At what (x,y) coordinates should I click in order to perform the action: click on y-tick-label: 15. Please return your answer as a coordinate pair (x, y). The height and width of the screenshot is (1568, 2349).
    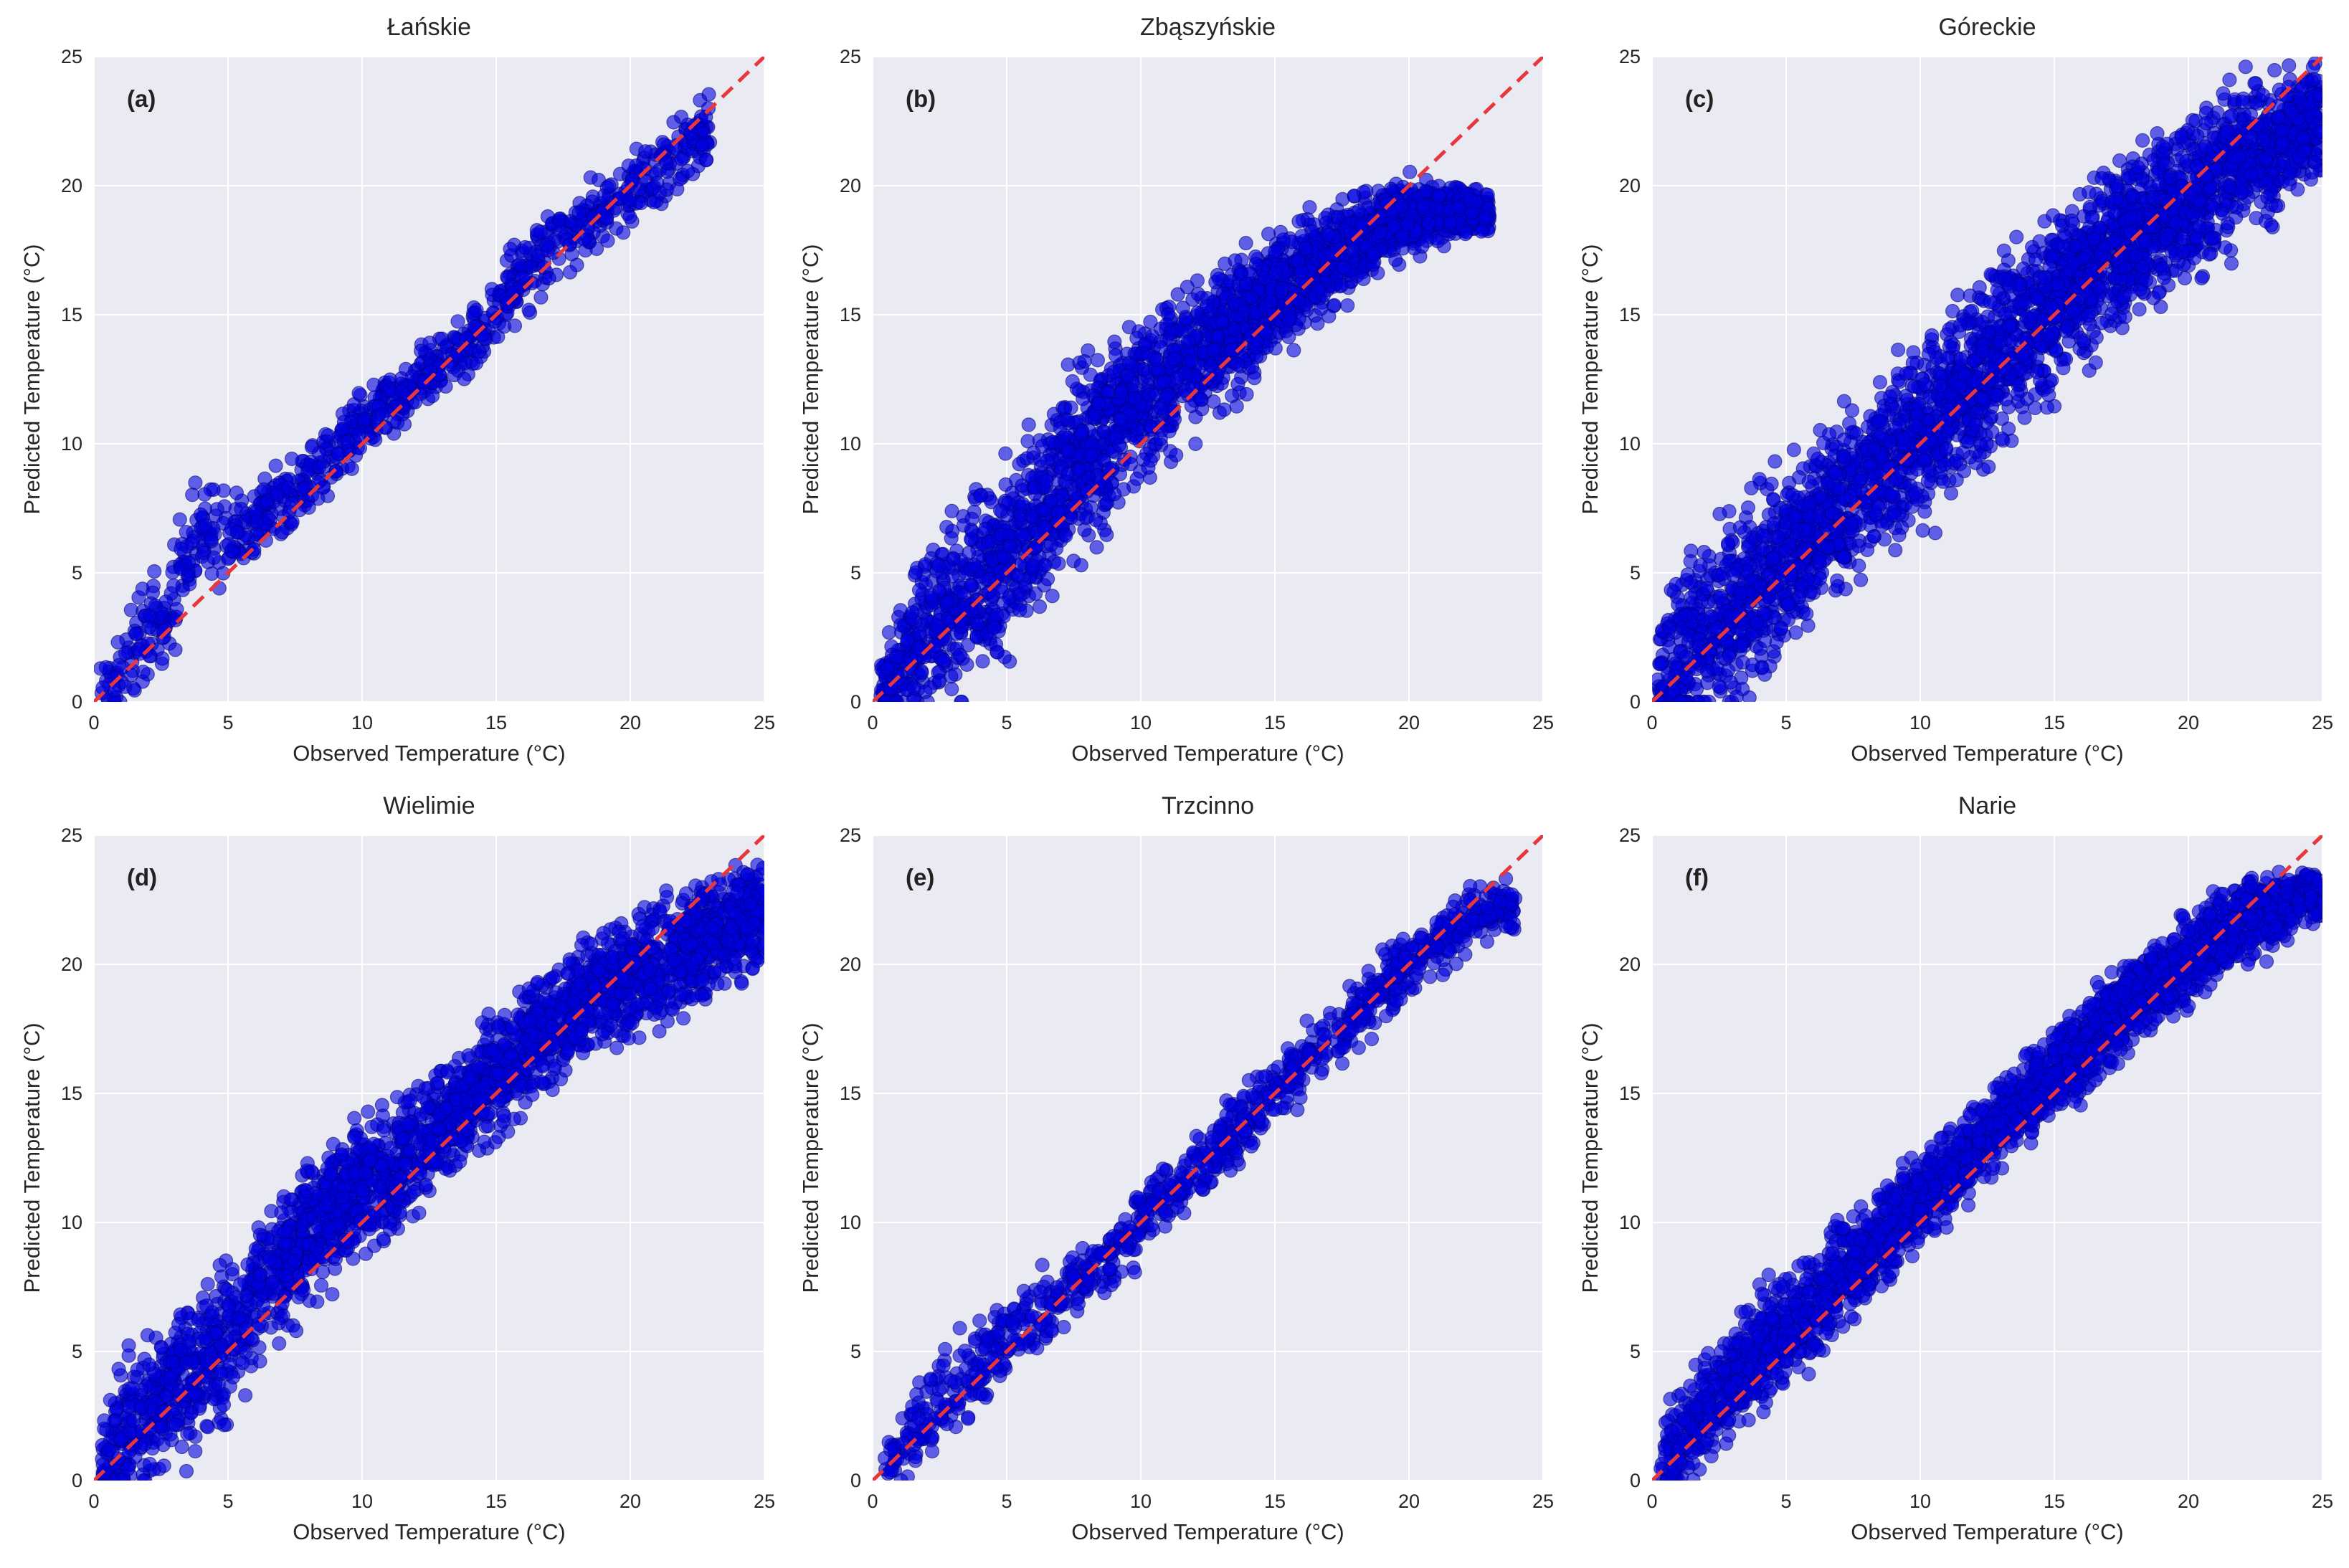
    Looking at the image, I should click on (71, 315).